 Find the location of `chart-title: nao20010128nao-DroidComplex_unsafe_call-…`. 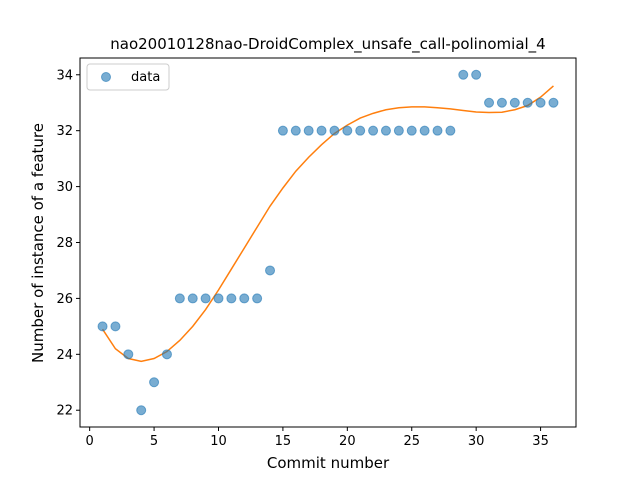

chart-title: nao20010128nao-DroidComplex_unsafe_call-… is located at coordinates (327, 44).